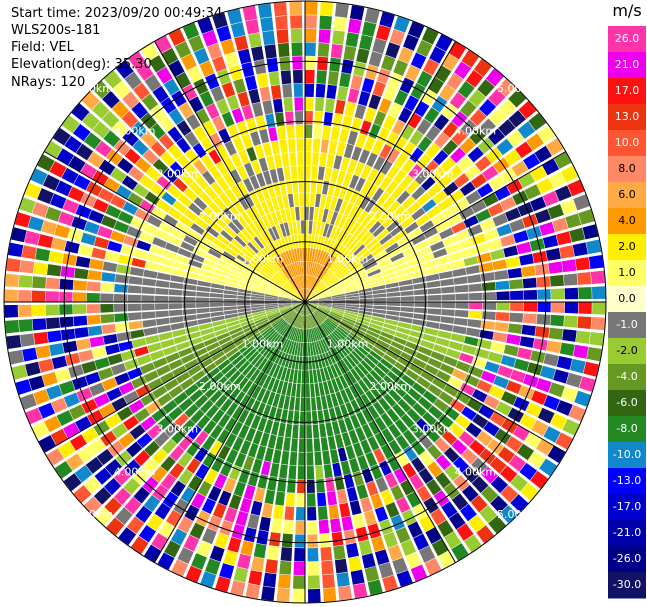 Image resolution: width=647 pixels, height=607 pixels. What do you see at coordinates (627, 507) in the screenshot?
I see `colorbar-swatch` at bounding box center [627, 507].